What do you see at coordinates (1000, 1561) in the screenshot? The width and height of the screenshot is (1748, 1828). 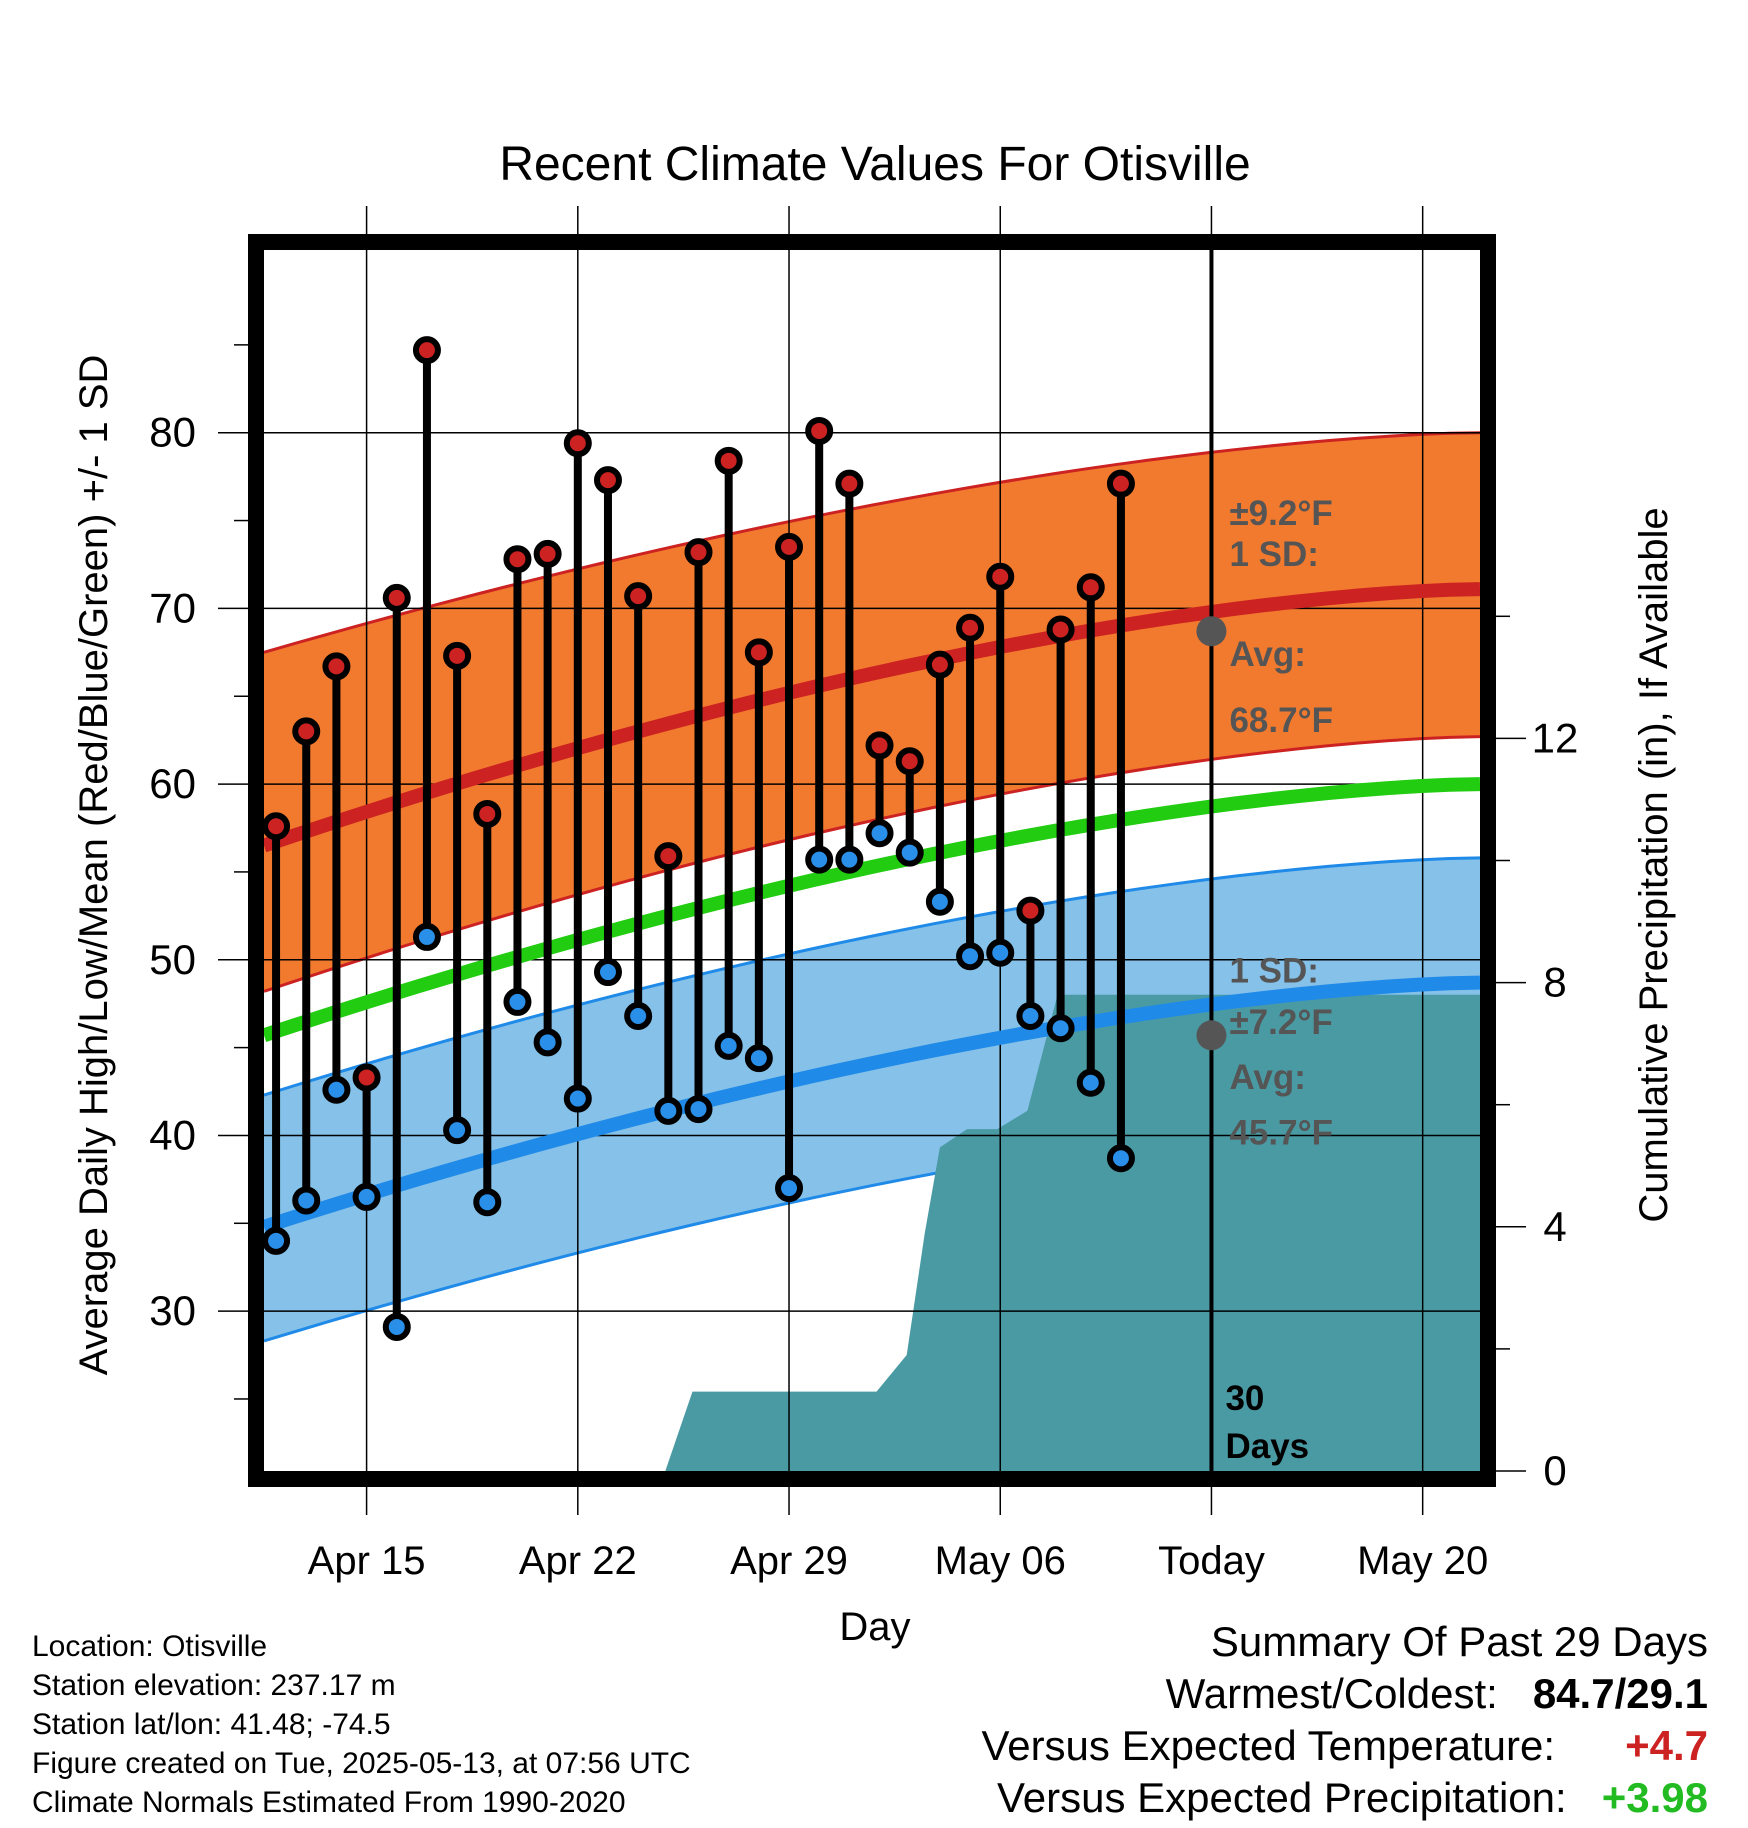 I see `x-tick-label: May 06` at bounding box center [1000, 1561].